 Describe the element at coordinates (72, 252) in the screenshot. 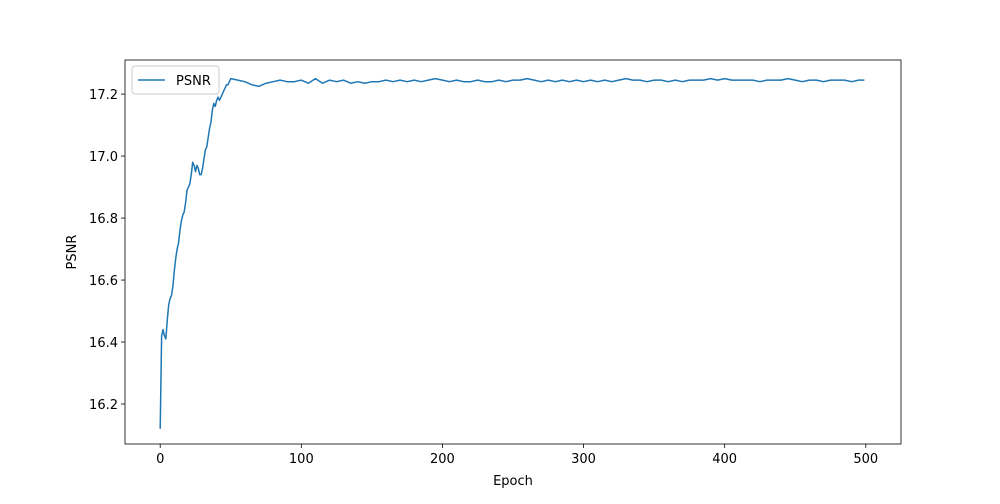

I see `y-axis-label: PSNR` at that location.